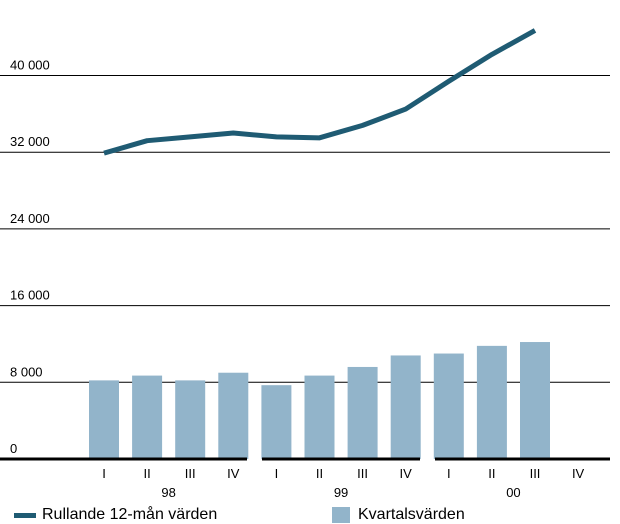  Describe the element at coordinates (30, 65) in the screenshot. I see `y-tick-label: 40 000` at that location.